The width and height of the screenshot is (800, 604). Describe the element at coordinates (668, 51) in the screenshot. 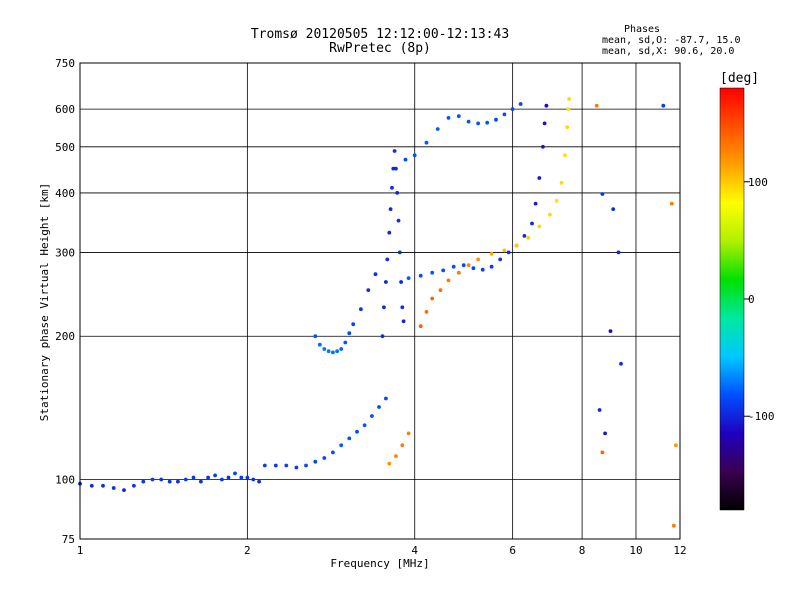

I see `phases-line-x: mean, sd,X: 90.6, 20.0` at that location.